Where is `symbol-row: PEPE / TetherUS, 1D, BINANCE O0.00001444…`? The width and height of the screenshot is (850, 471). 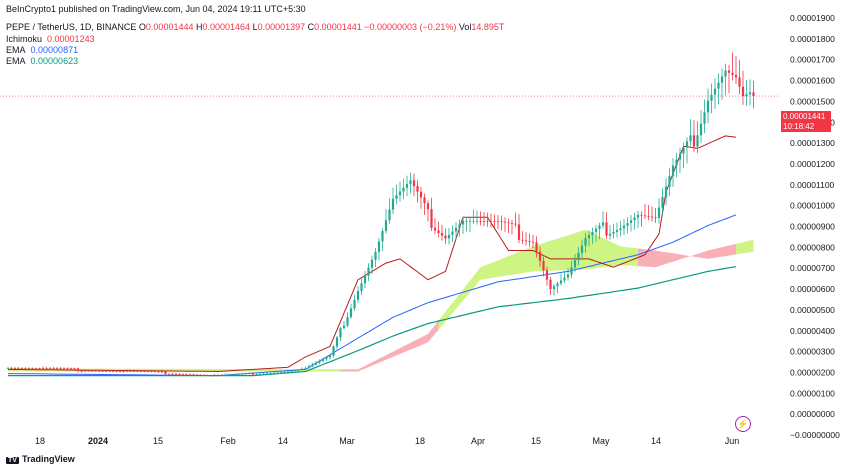
symbol-row: PEPE / TetherUS, 1D, BINANCE O0.00001444… is located at coordinates (255, 27).